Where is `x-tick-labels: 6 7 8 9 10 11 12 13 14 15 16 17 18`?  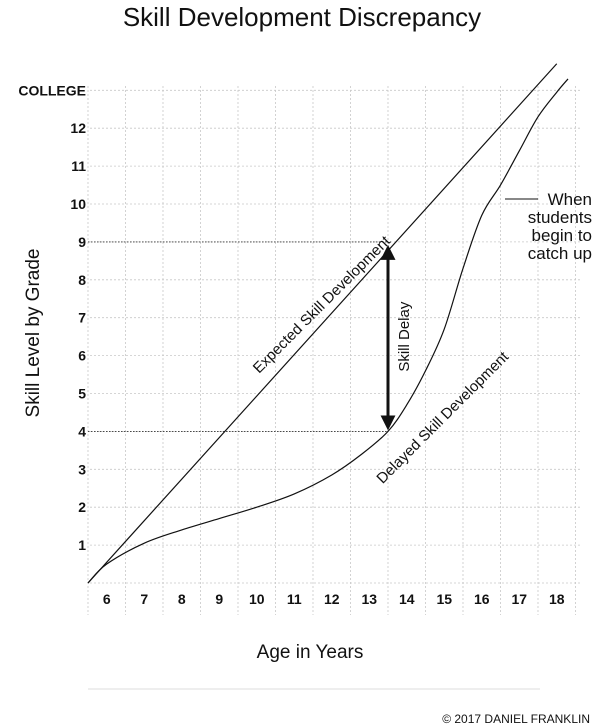
x-tick-labels: 6 7 8 9 10 11 12 13 14 15 16 17 18 is located at coordinates (334, 599).